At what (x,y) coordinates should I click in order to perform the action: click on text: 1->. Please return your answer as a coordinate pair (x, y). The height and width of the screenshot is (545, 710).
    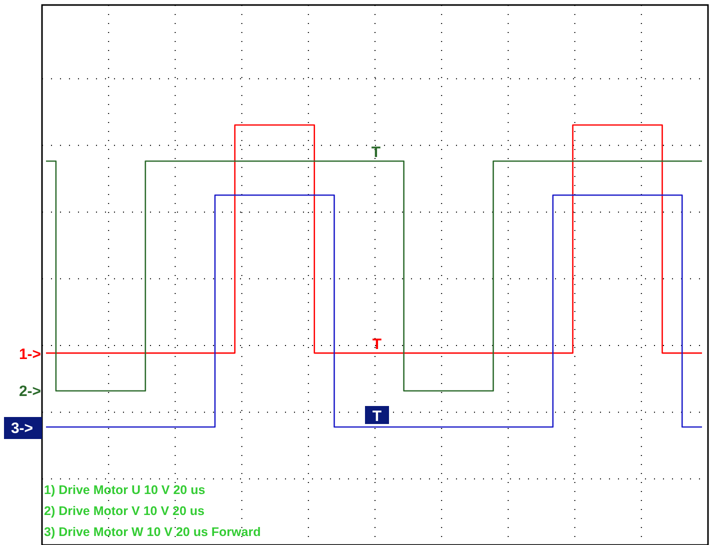
    Looking at the image, I should click on (30, 354).